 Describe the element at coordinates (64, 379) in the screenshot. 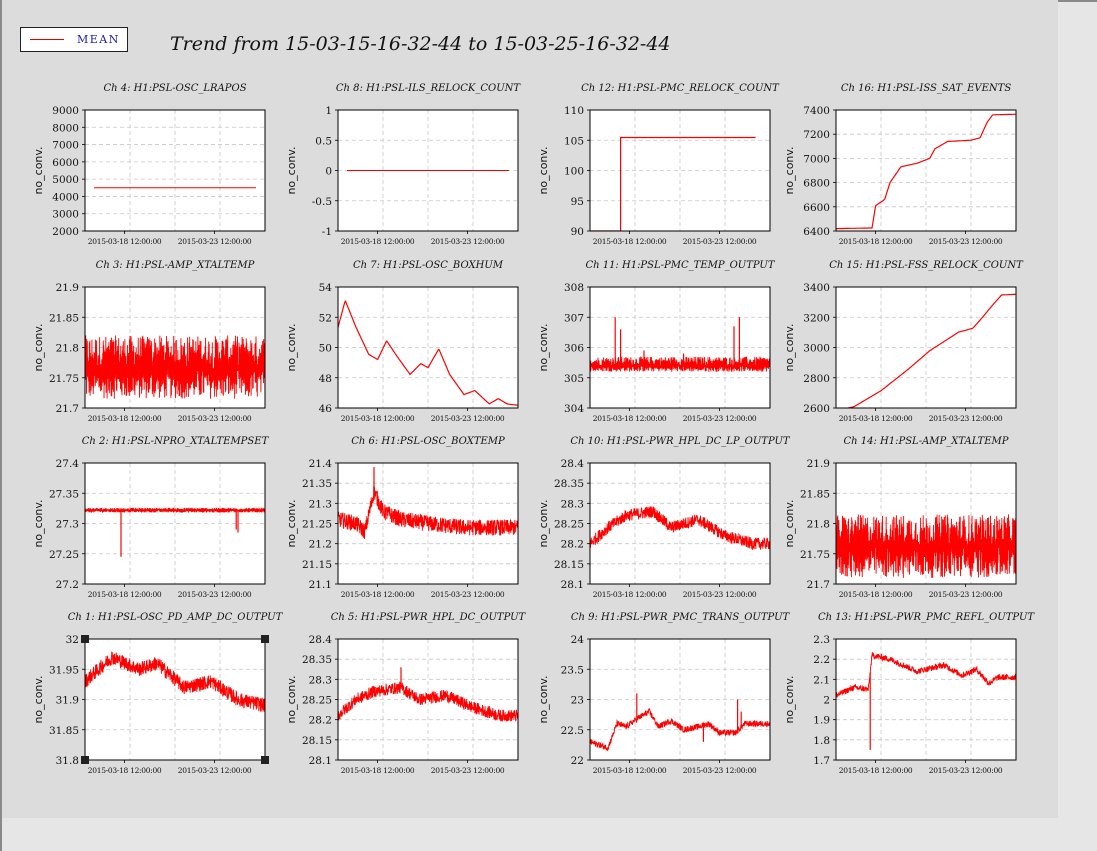

I see `y-tick-label: 21.75` at that location.